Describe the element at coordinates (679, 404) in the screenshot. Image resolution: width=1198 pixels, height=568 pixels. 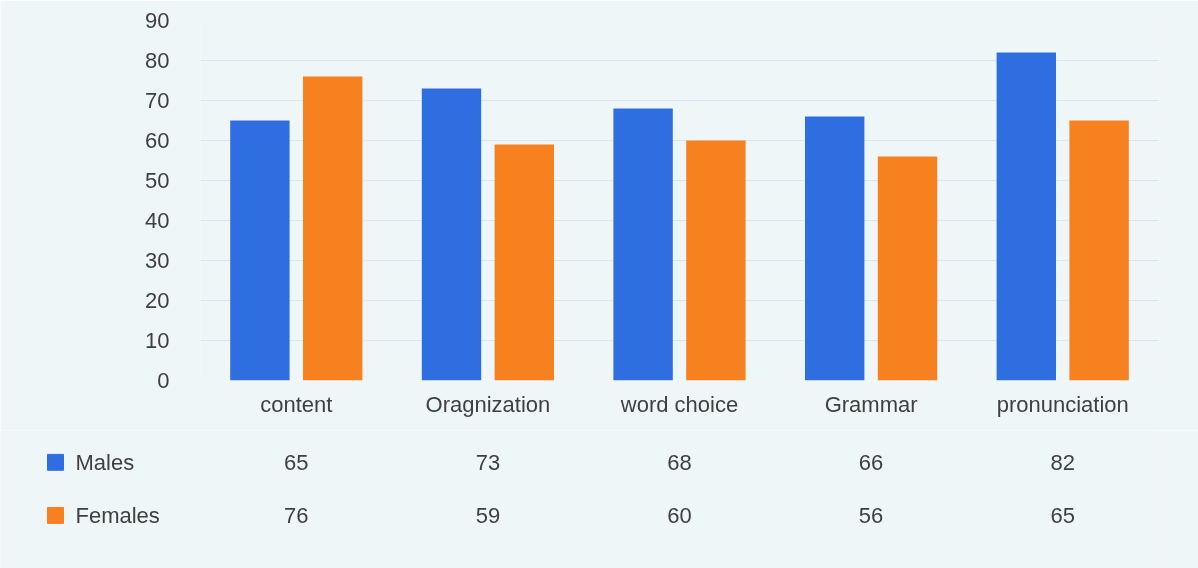
I see `x-tick-label: word choice` at that location.